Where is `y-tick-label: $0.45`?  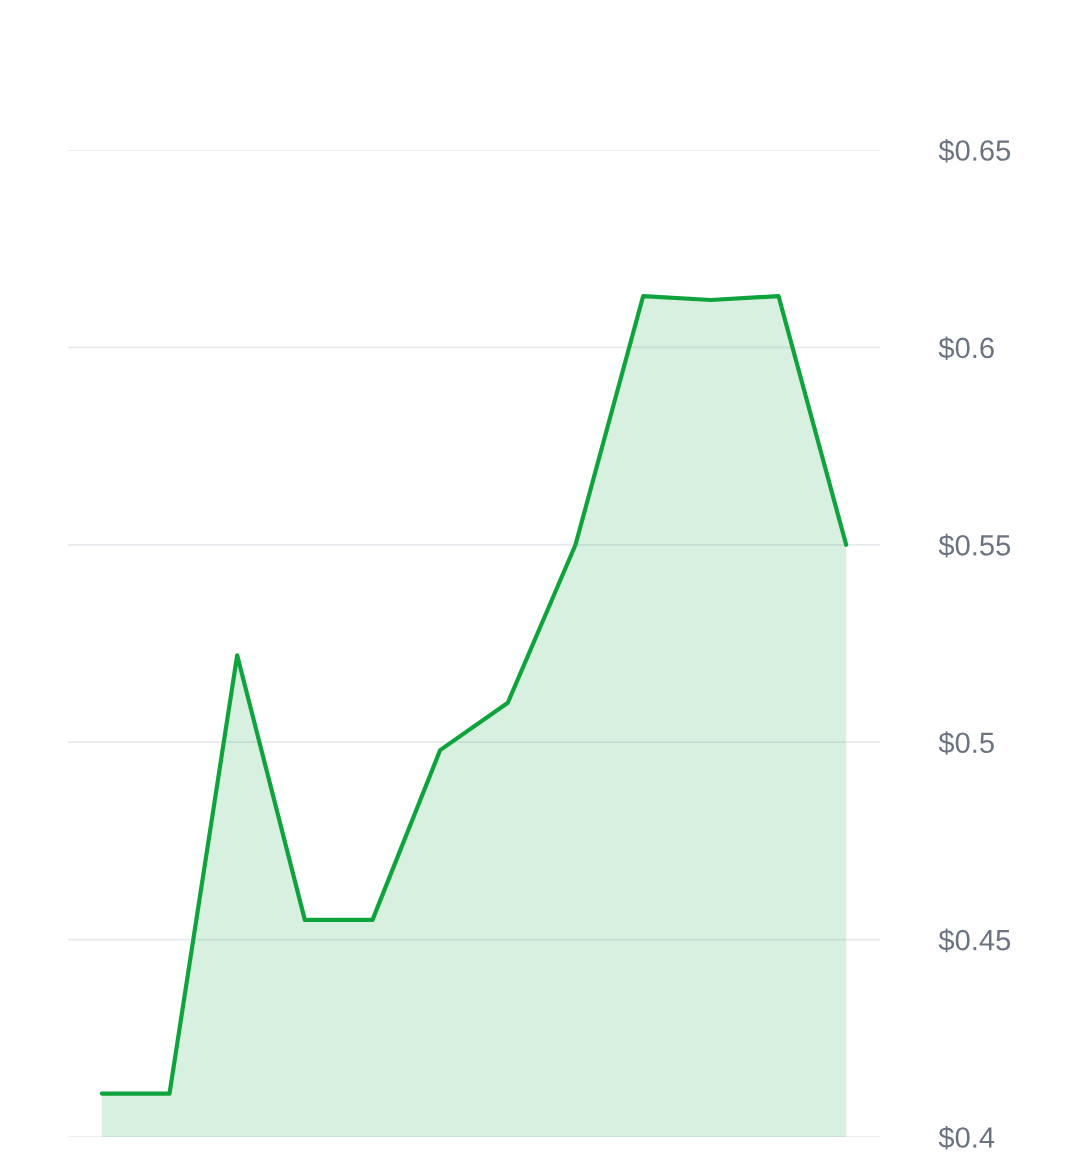
y-tick-label: $0.45 is located at coordinates (974, 940).